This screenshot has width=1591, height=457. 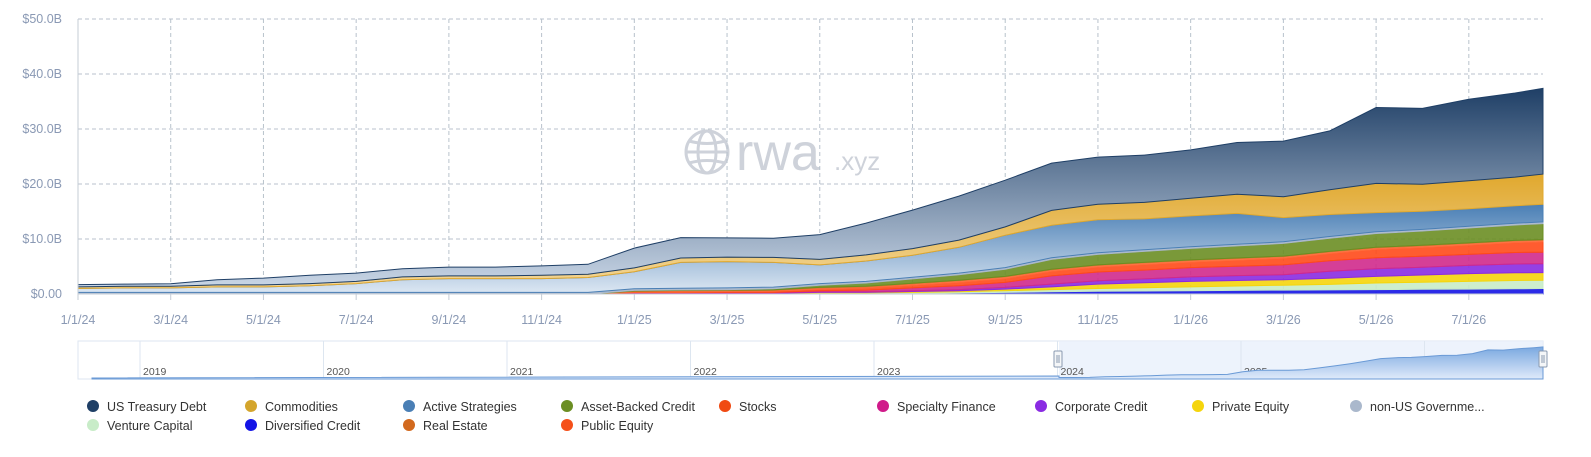 I want to click on watermark: rwa .xyz, so click(x=782, y=153).